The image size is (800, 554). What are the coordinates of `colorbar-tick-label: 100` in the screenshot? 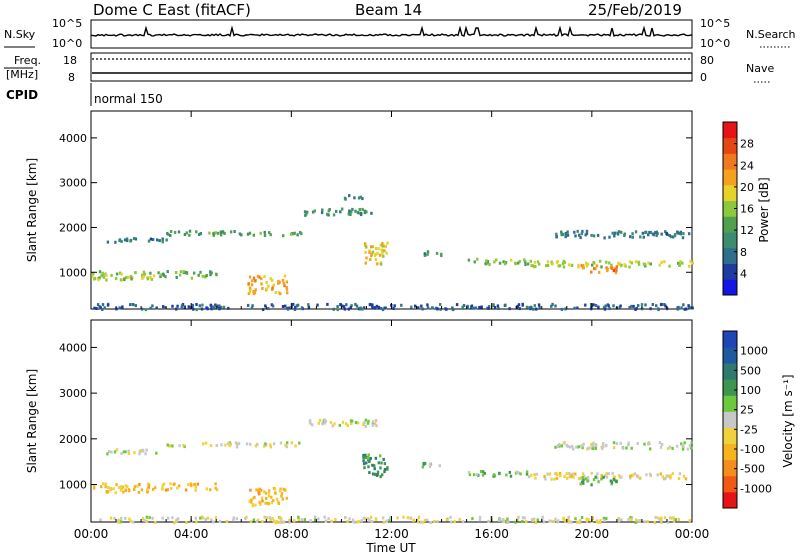 It's located at (750, 390).